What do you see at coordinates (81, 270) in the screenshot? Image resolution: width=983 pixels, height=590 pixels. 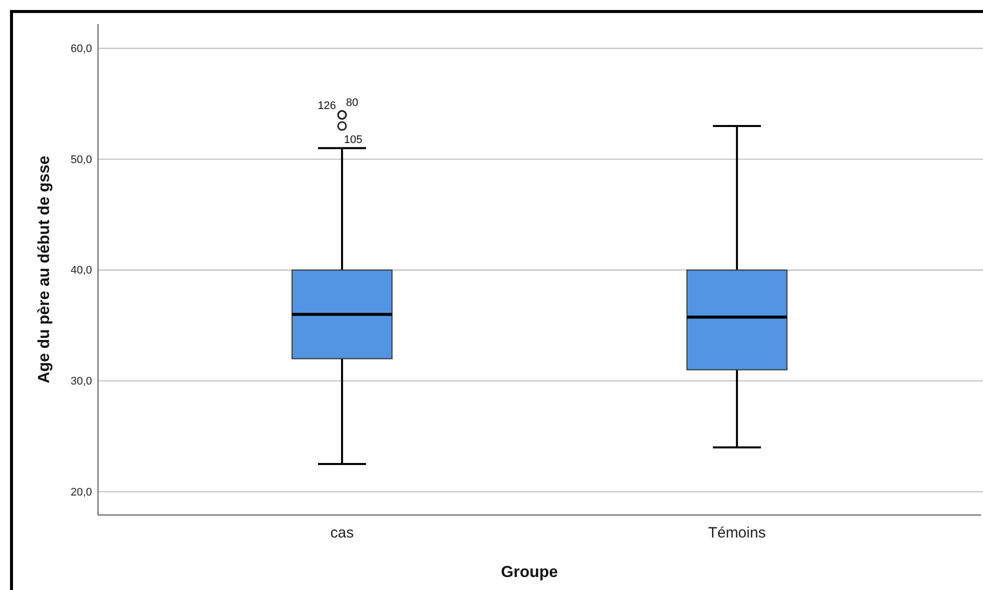 I see `y-tick-label: 40,0` at bounding box center [81, 270].